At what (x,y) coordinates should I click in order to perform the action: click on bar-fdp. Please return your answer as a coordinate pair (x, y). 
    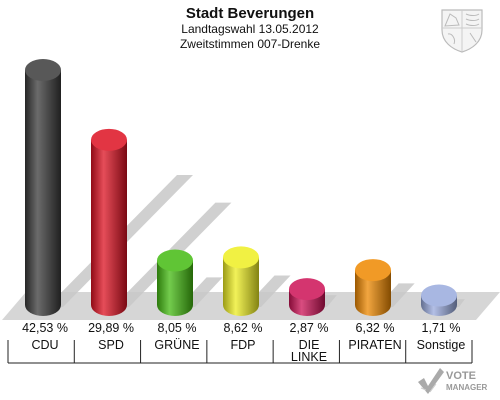
    Looking at the image, I should click on (241, 281).